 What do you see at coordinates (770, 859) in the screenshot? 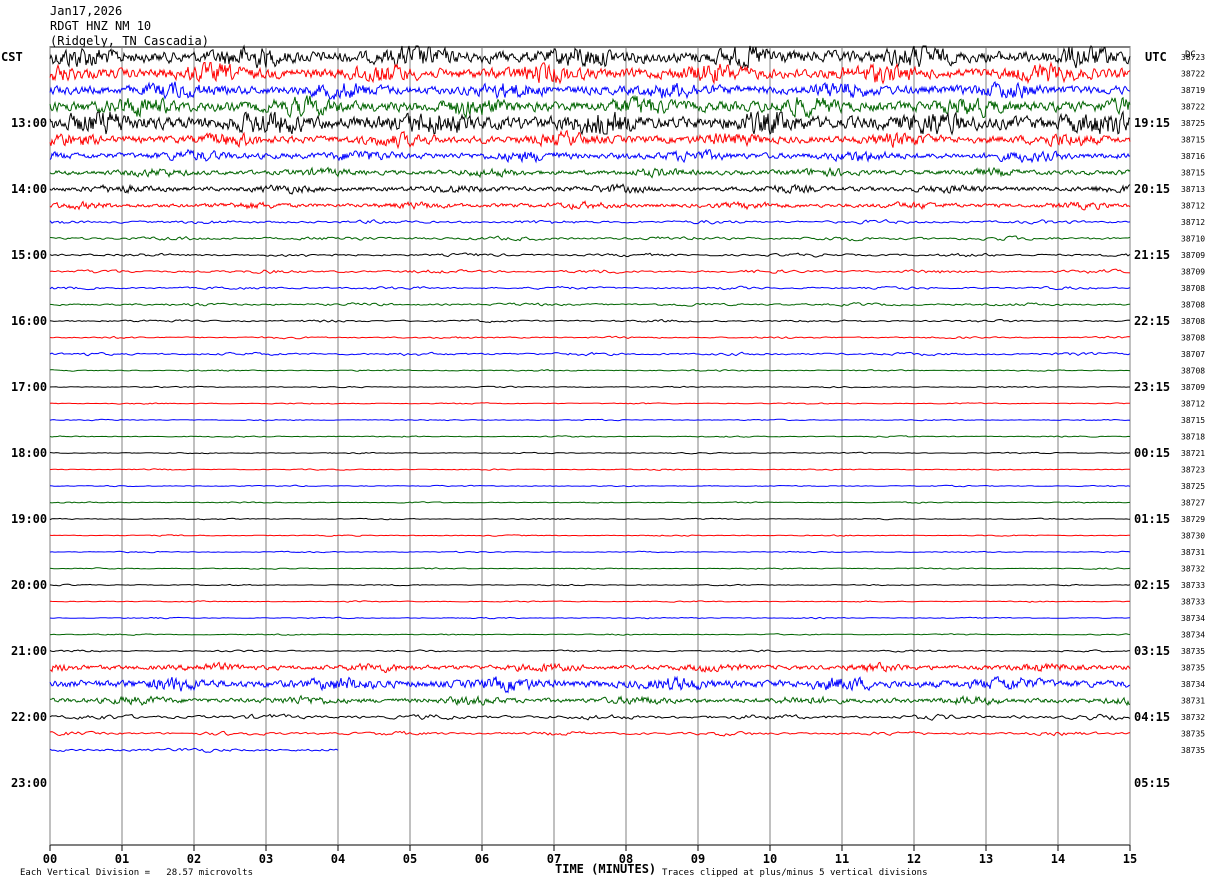
I see `x-tick-label: 10` at bounding box center [770, 859].